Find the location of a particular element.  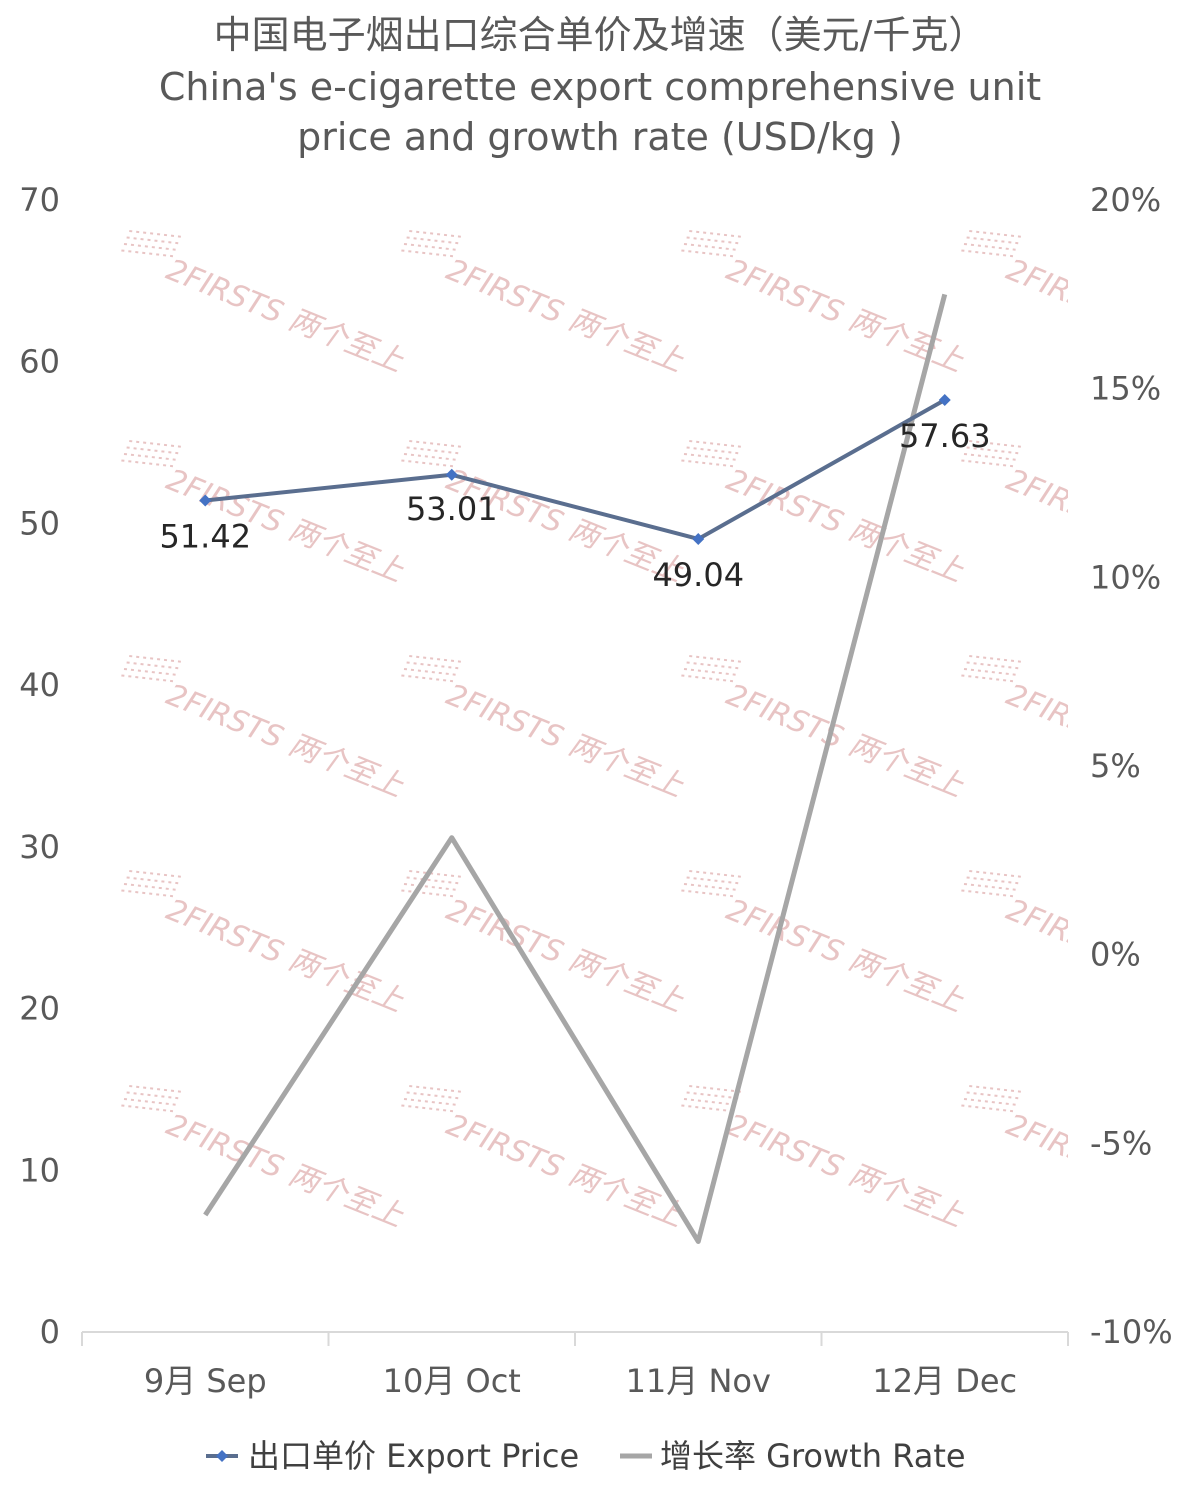

right-y-tick-label: 5% is located at coordinates (1115, 766).